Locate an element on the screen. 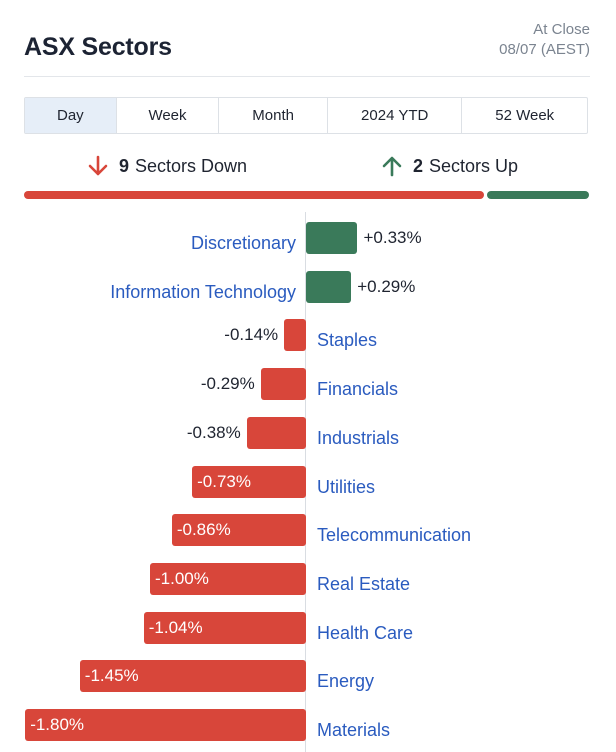  sectors-up-summary: 2 Sectors Up is located at coordinates (449, 166).